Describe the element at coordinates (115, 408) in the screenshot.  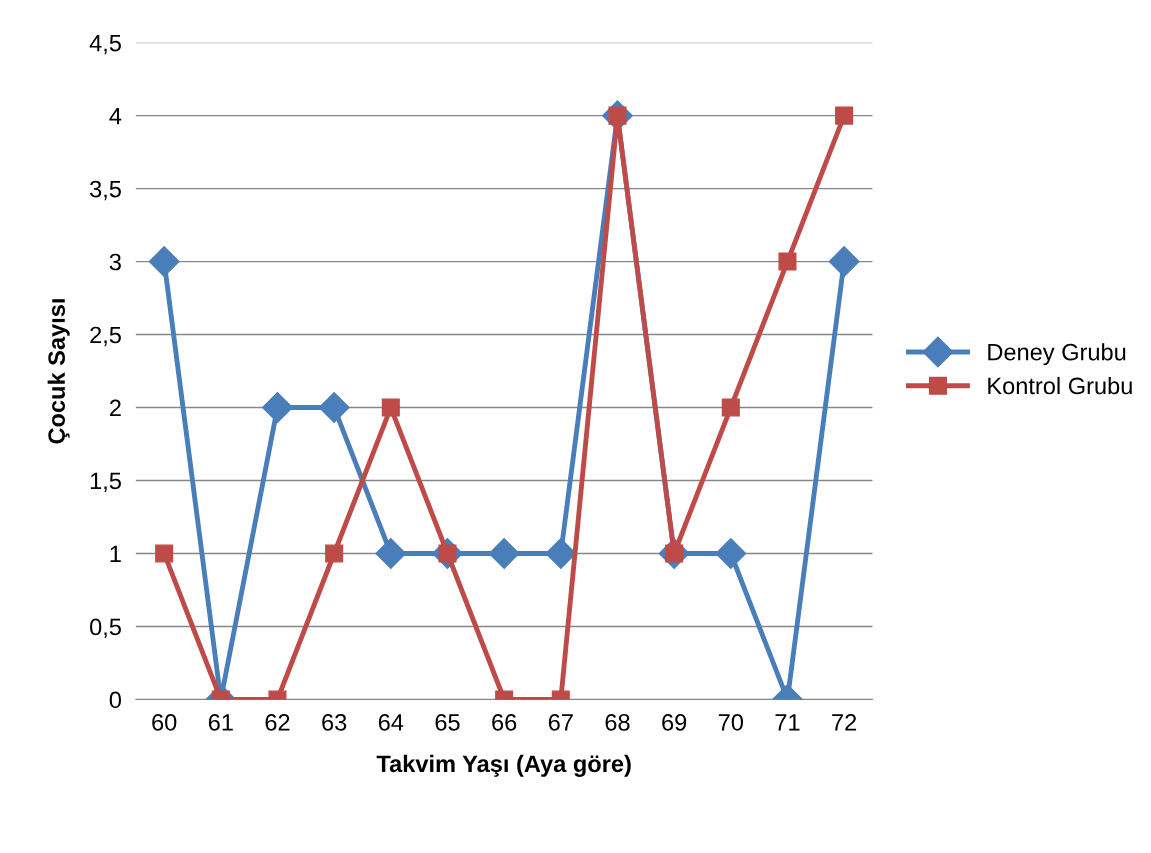
I see `y-tick-label: 2` at that location.